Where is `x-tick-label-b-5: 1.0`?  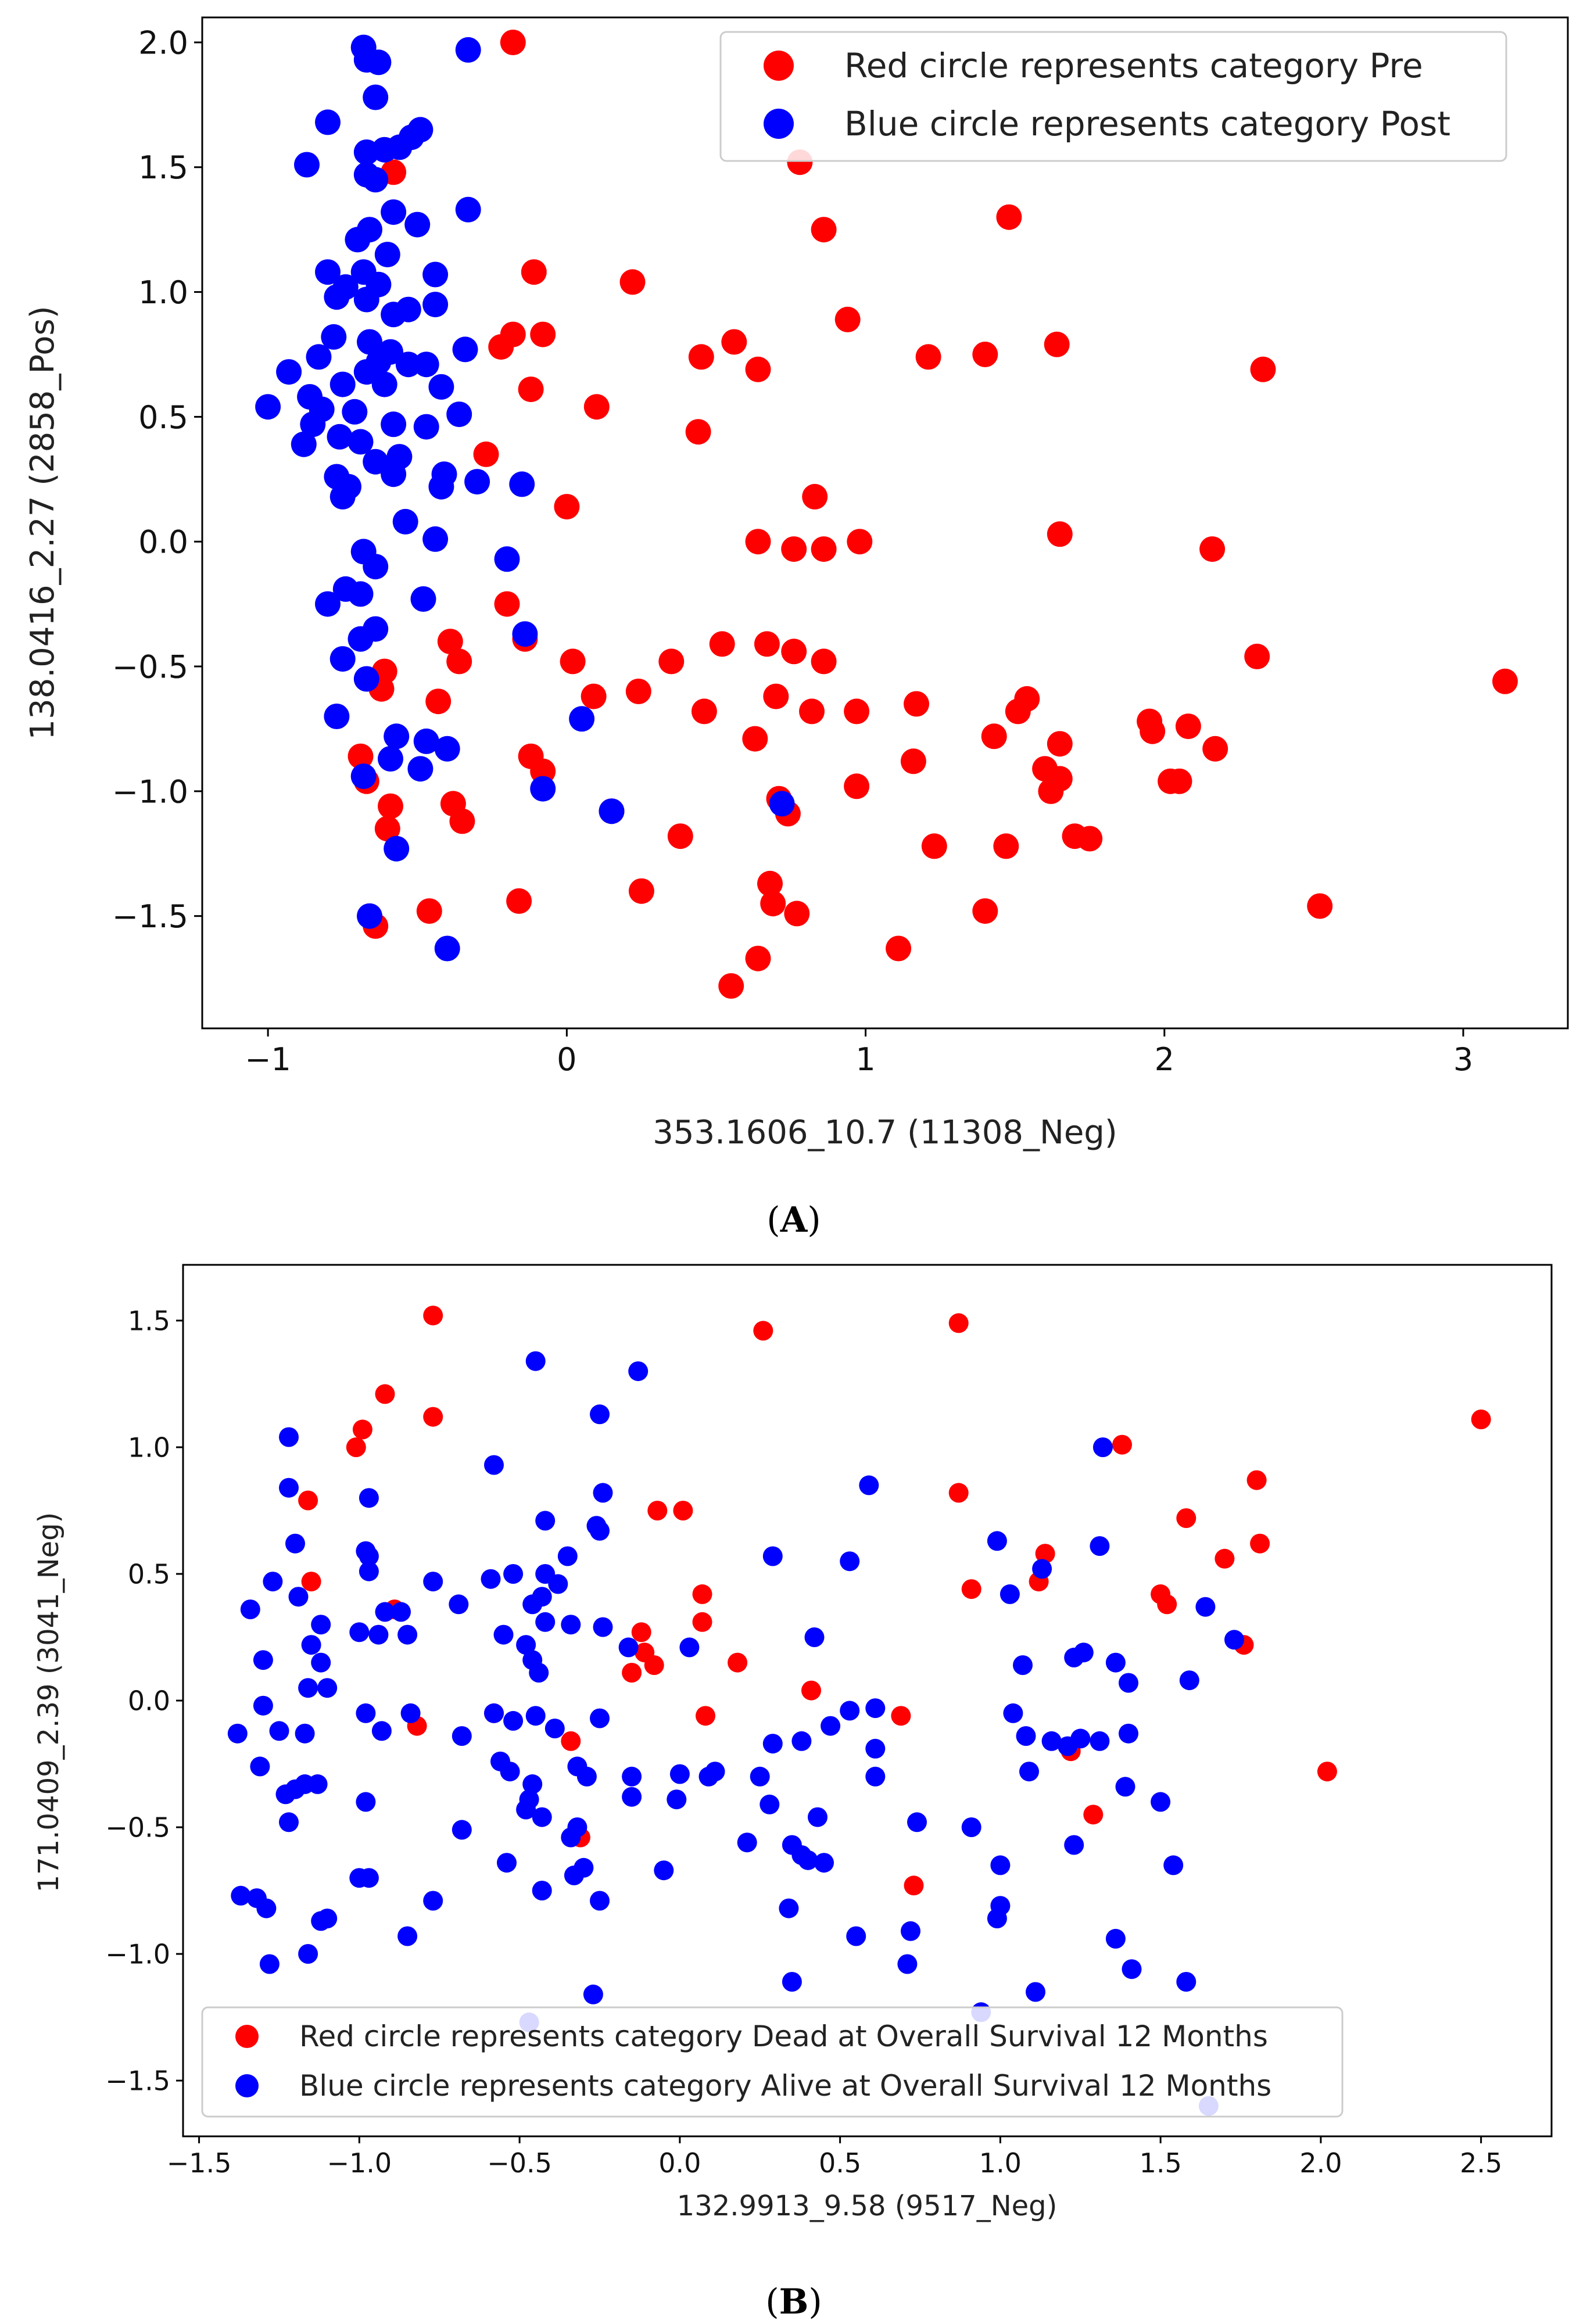 x-tick-label-b-5: 1.0 is located at coordinates (1001, 2163).